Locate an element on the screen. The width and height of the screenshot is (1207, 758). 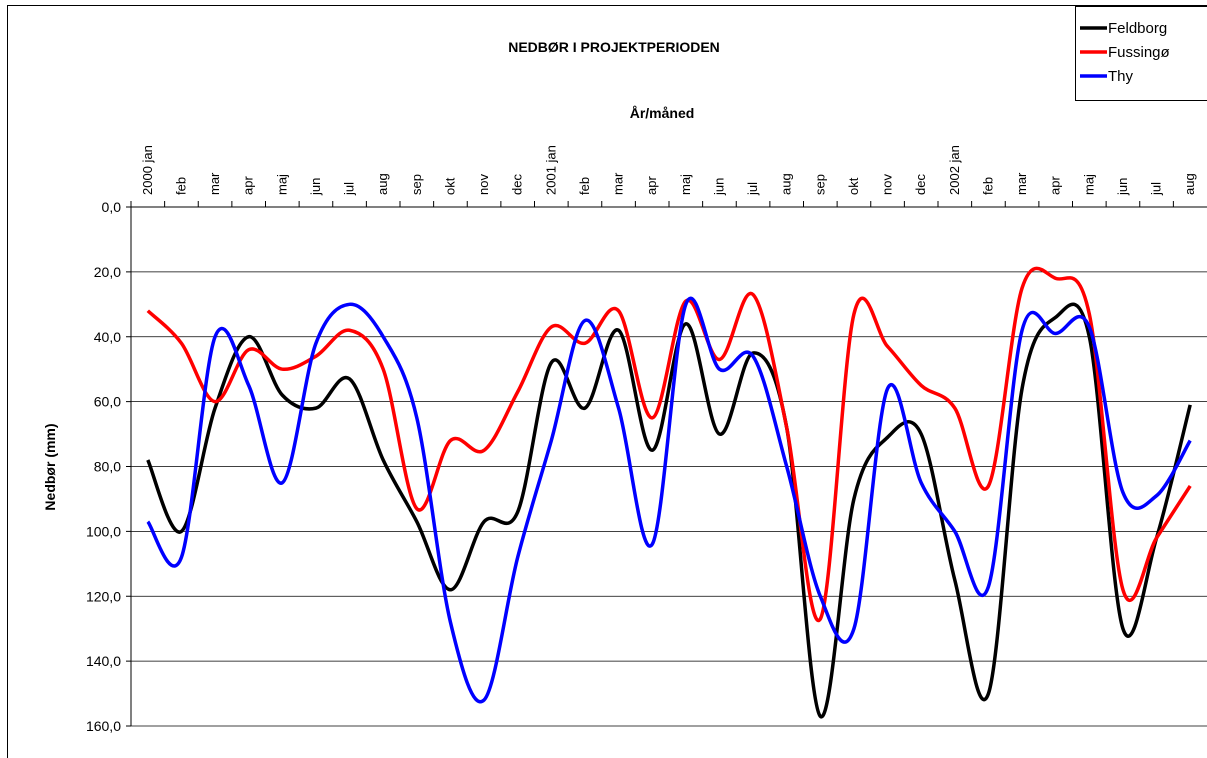
y-tick-label: 0,0 is located at coordinates (112, 207).